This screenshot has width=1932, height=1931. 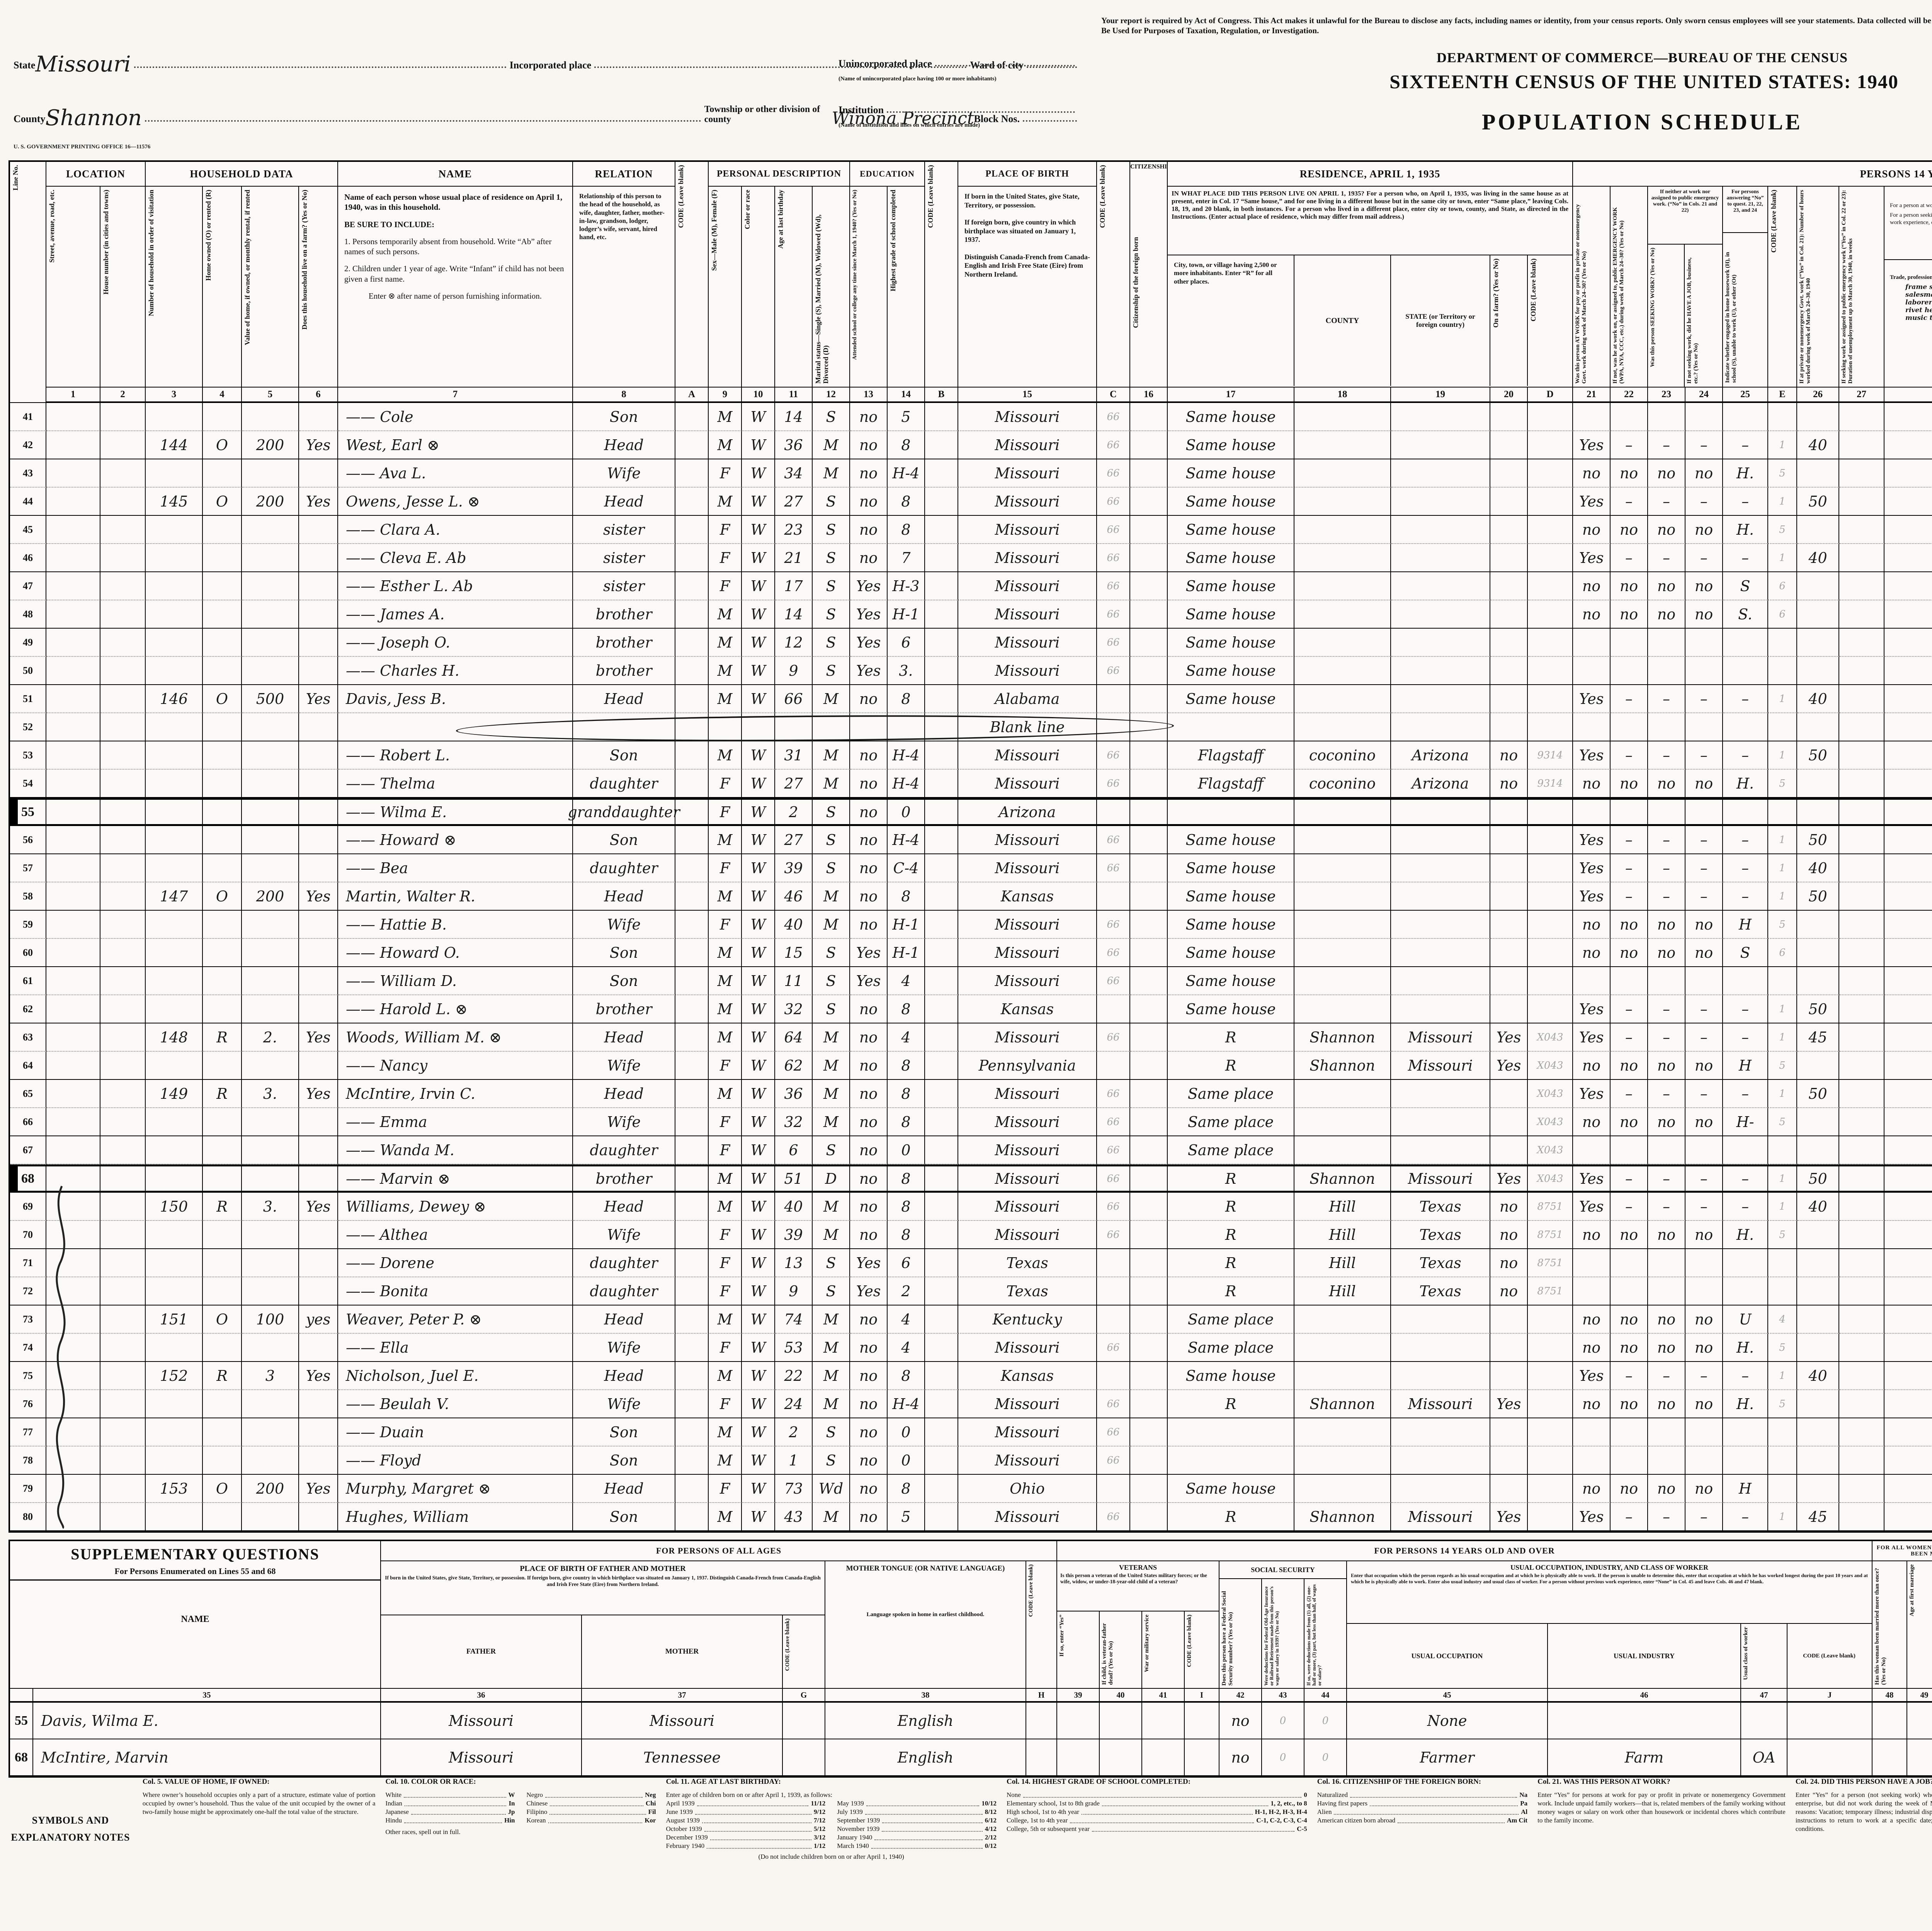 What do you see at coordinates (869, 925) in the screenshot?
I see `cell-at-line-59: no` at bounding box center [869, 925].